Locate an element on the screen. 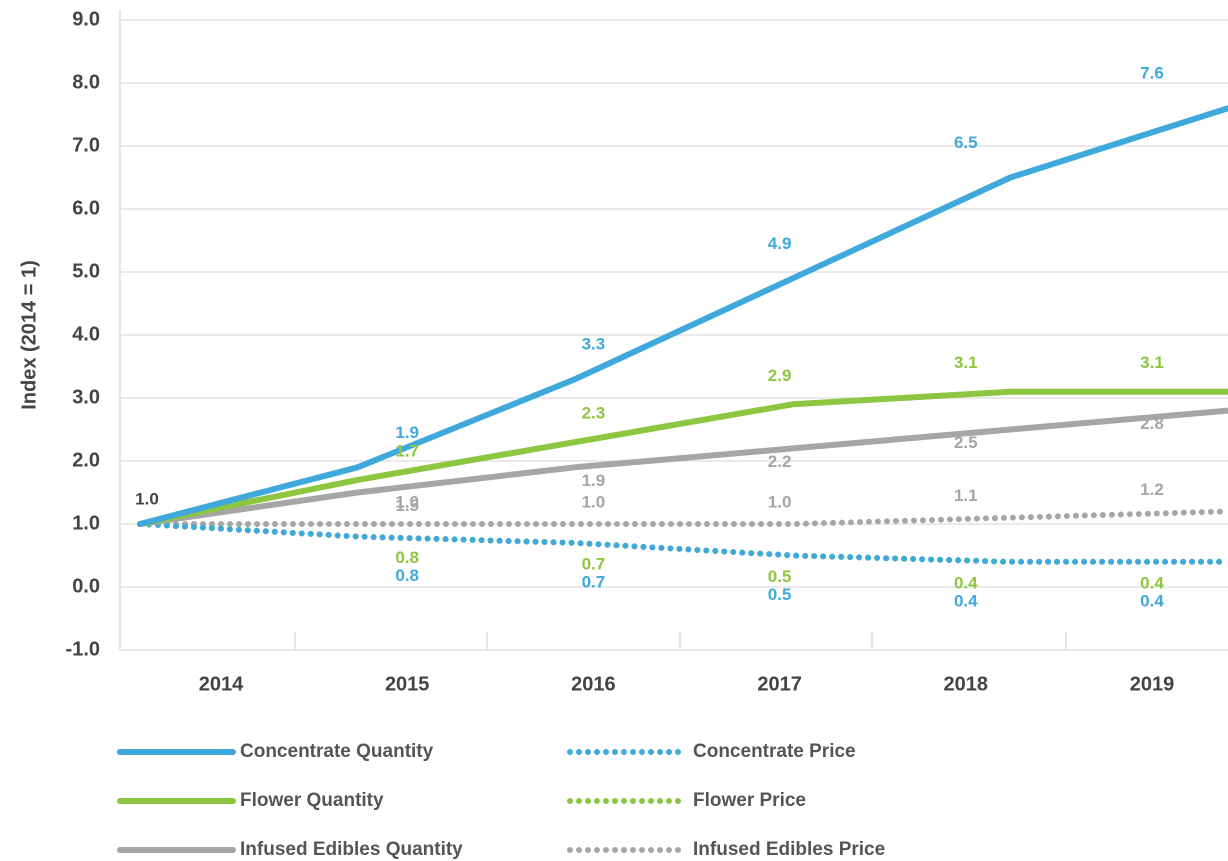 The image size is (1228, 861). data-label: 2.5 is located at coordinates (966, 442).